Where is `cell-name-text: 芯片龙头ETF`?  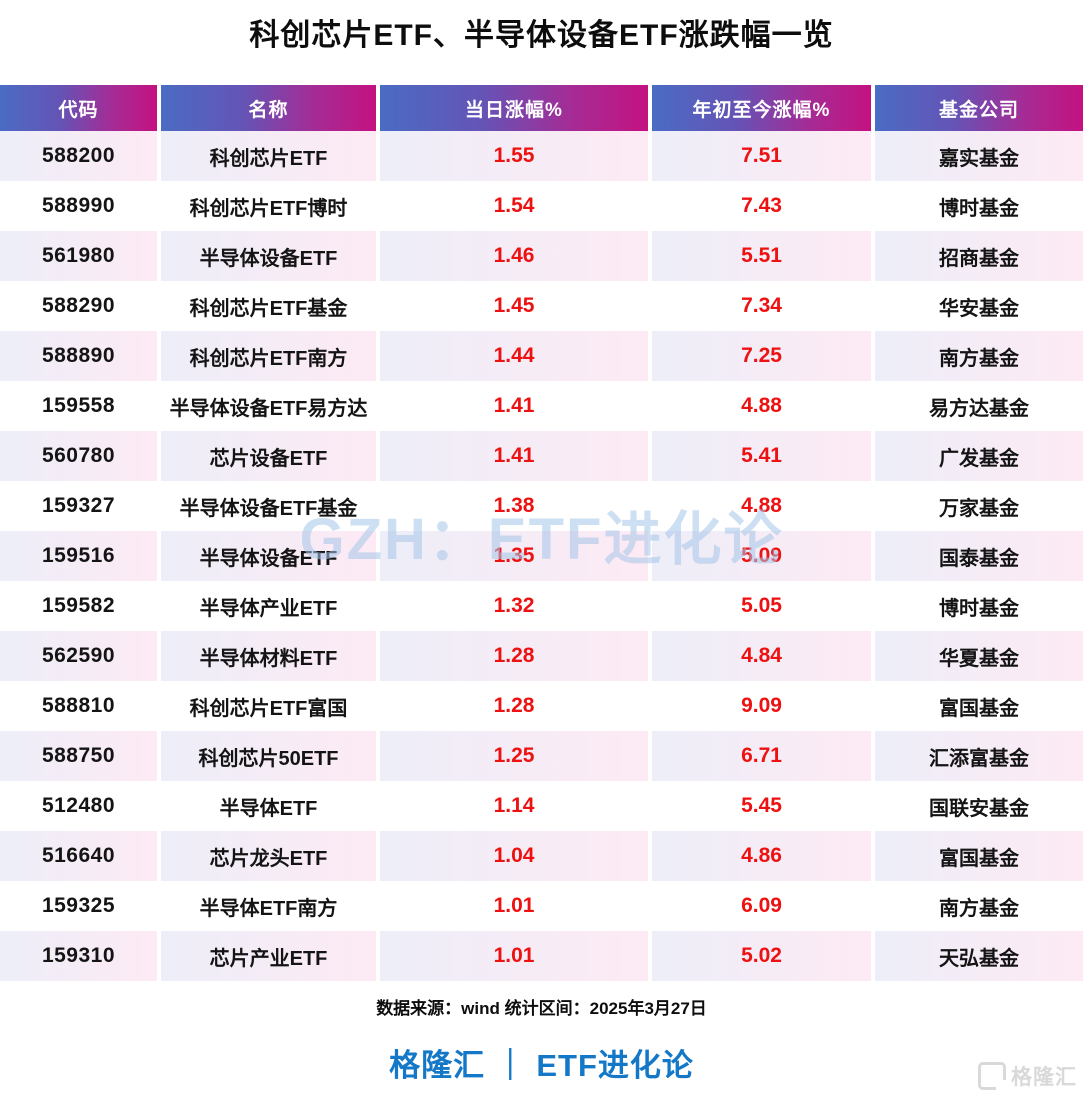 cell-name-text: 芯片龙头ETF is located at coordinates (268, 858).